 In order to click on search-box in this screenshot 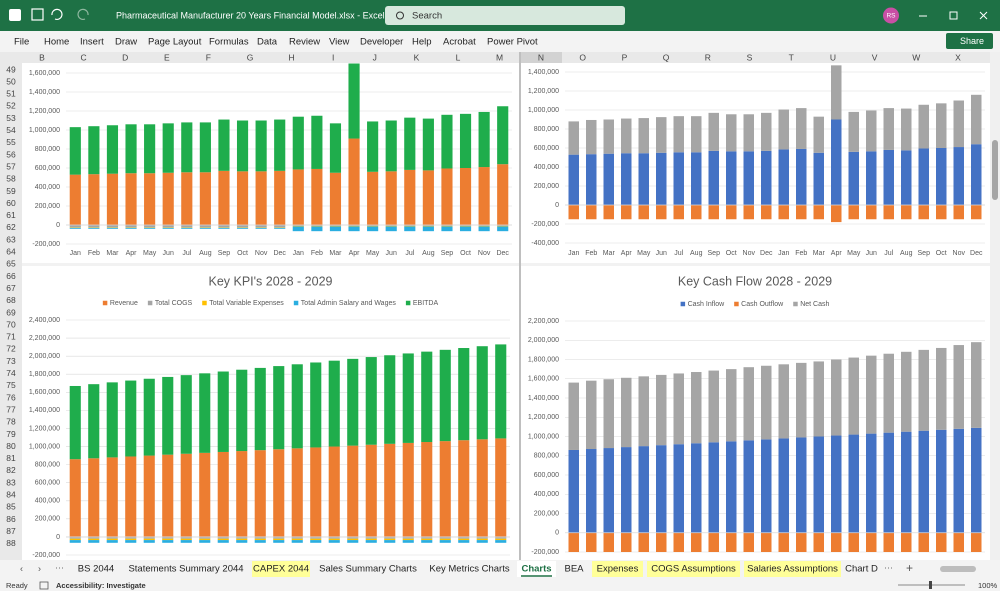, I will do `click(505, 15)`.